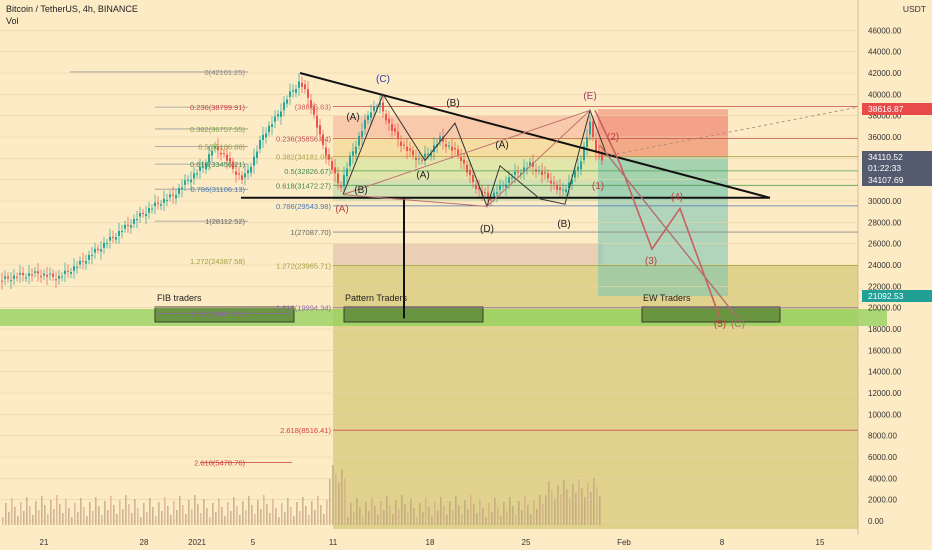 The image size is (932, 550). Describe the element at coordinates (598, 186) in the screenshot. I see `wave-label: (1)` at that location.